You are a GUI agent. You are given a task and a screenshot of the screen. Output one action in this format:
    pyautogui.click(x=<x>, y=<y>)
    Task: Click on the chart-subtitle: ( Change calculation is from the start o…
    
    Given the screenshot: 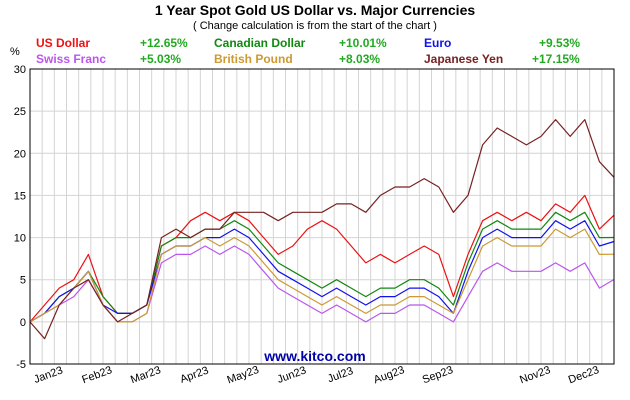 What is the action you would take?
    pyautogui.click(x=315, y=26)
    